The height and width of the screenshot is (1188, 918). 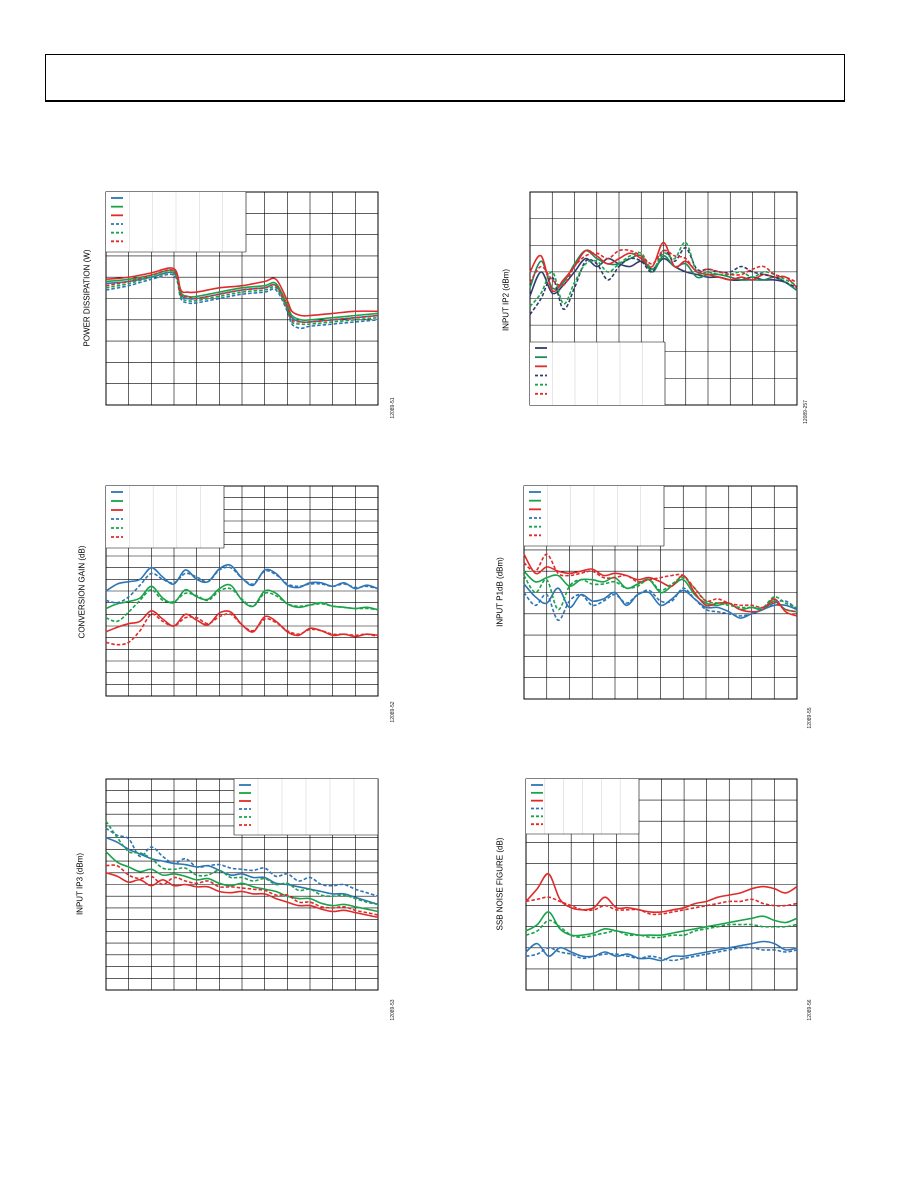 I want to click on input-ip2-chart, so click(x=663, y=298).